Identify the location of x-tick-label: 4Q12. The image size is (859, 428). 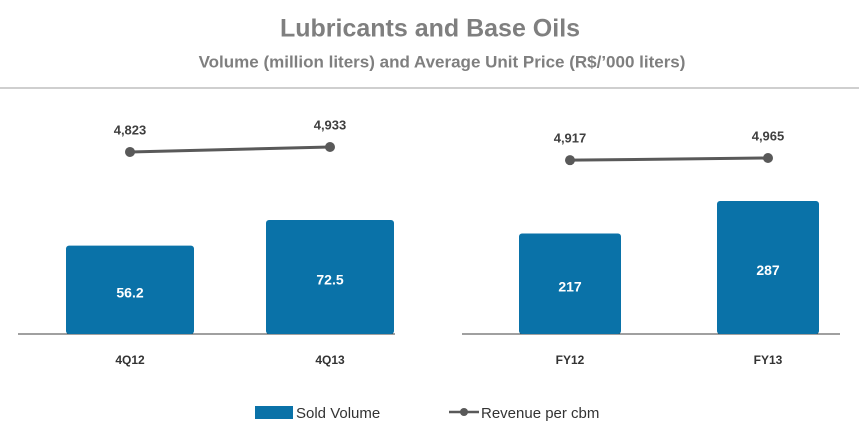
(130, 360).